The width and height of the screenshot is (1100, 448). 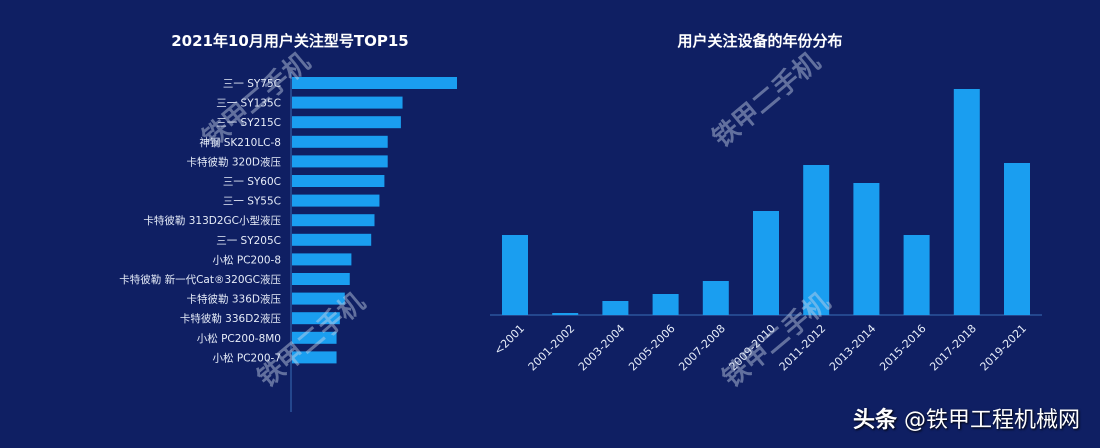 What do you see at coordinates (212, 220) in the screenshot?
I see `category-label: 卡特彼勒 313D2GC小型液压` at bounding box center [212, 220].